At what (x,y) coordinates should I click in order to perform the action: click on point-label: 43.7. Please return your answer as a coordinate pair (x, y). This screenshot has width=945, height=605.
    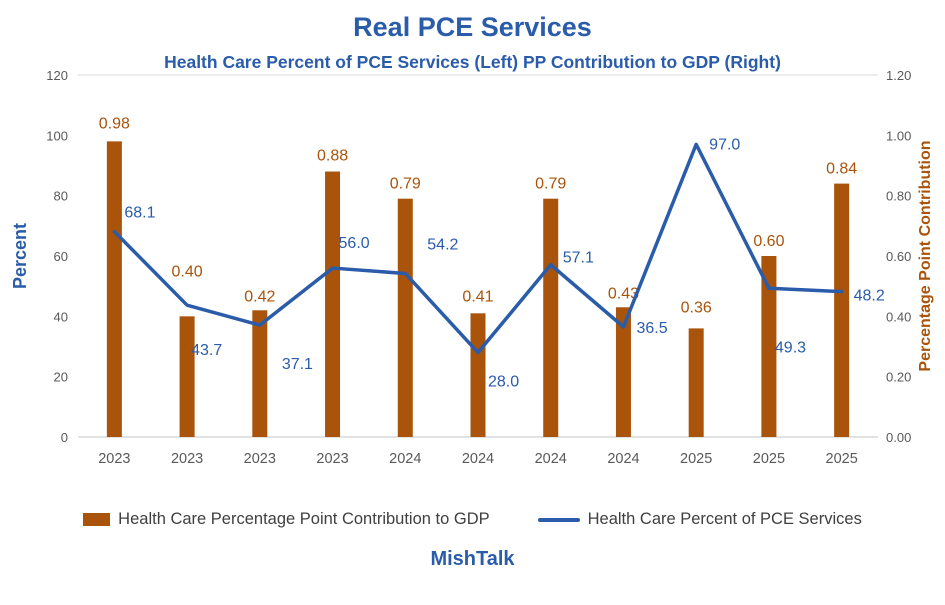
    Looking at the image, I should click on (206, 350).